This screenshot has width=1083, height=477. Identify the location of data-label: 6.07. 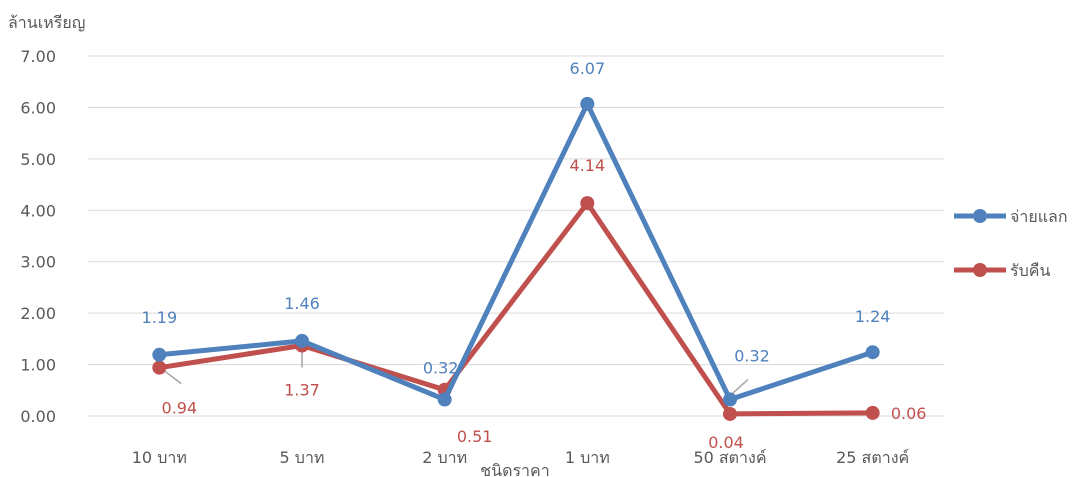
(588, 68).